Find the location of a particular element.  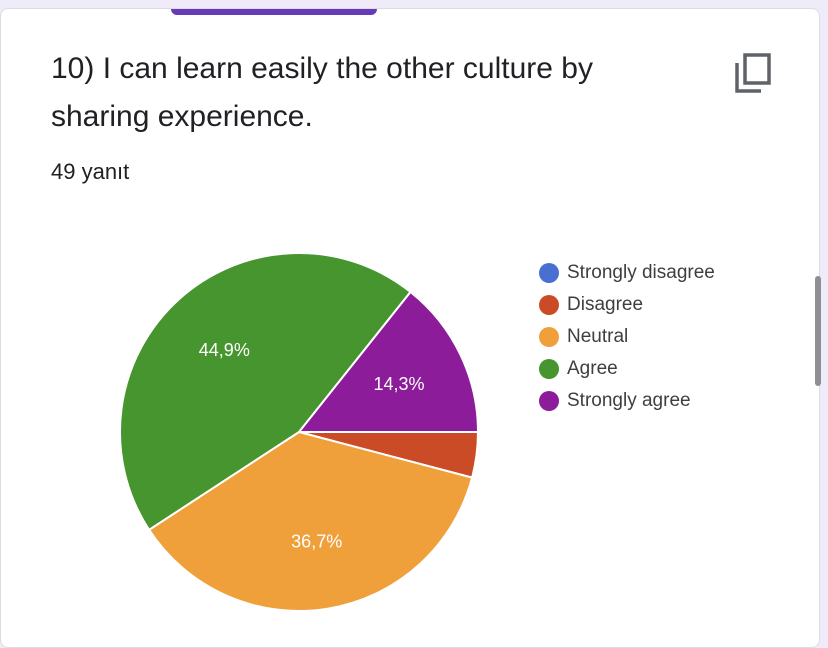

legend-label: Disagree is located at coordinates (605, 304).